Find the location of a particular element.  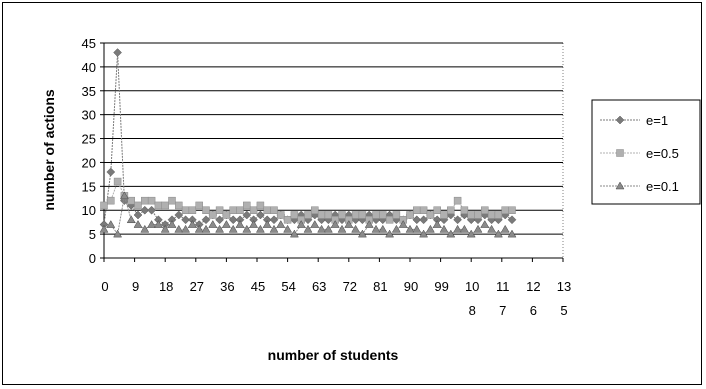

x-tick-label: 6 is located at coordinates (533, 310).